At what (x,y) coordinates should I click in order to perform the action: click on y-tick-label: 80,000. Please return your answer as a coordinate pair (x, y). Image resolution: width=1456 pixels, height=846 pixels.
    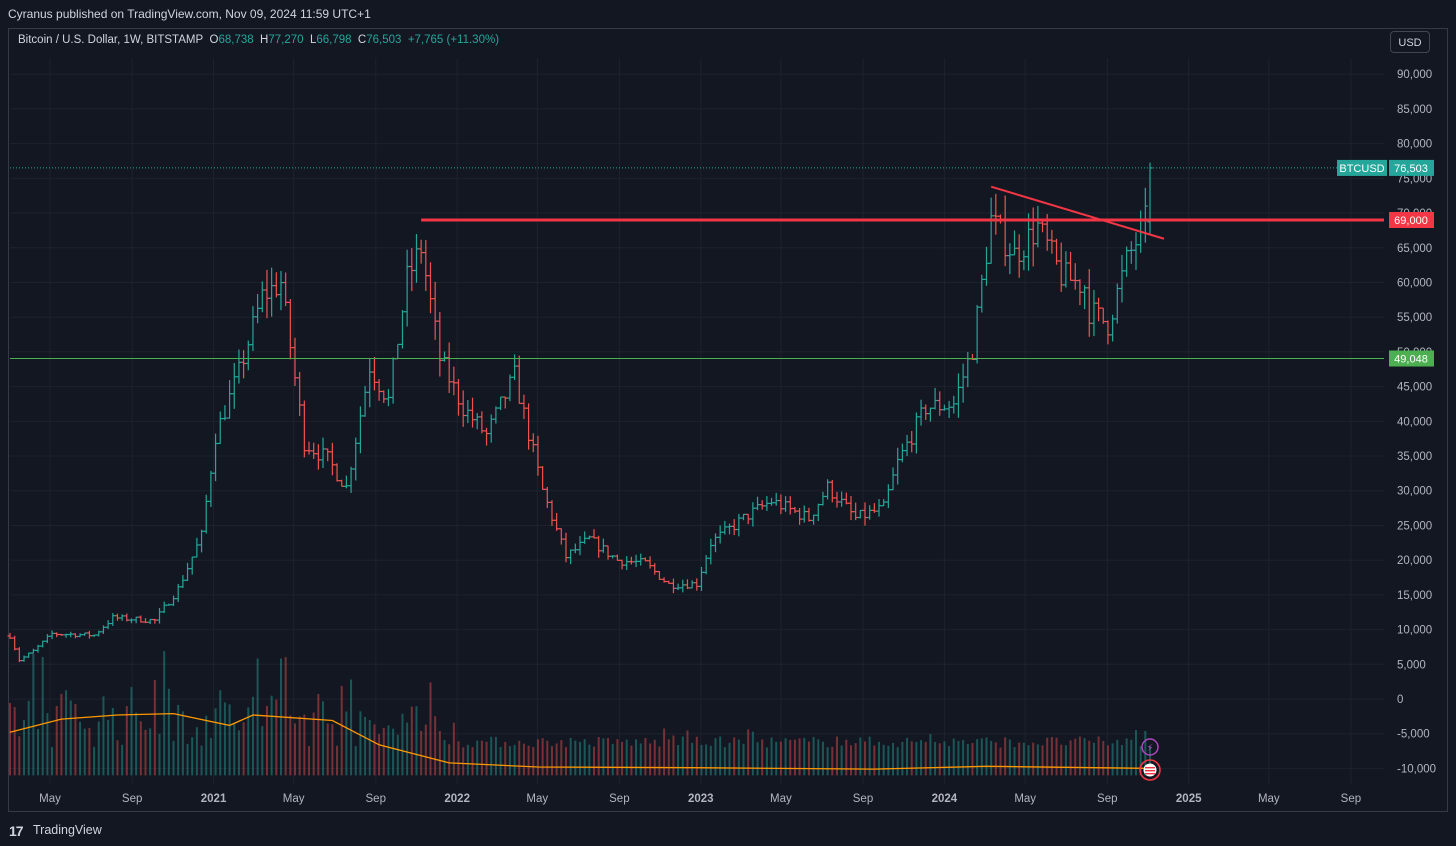
    Looking at the image, I should click on (1414, 145).